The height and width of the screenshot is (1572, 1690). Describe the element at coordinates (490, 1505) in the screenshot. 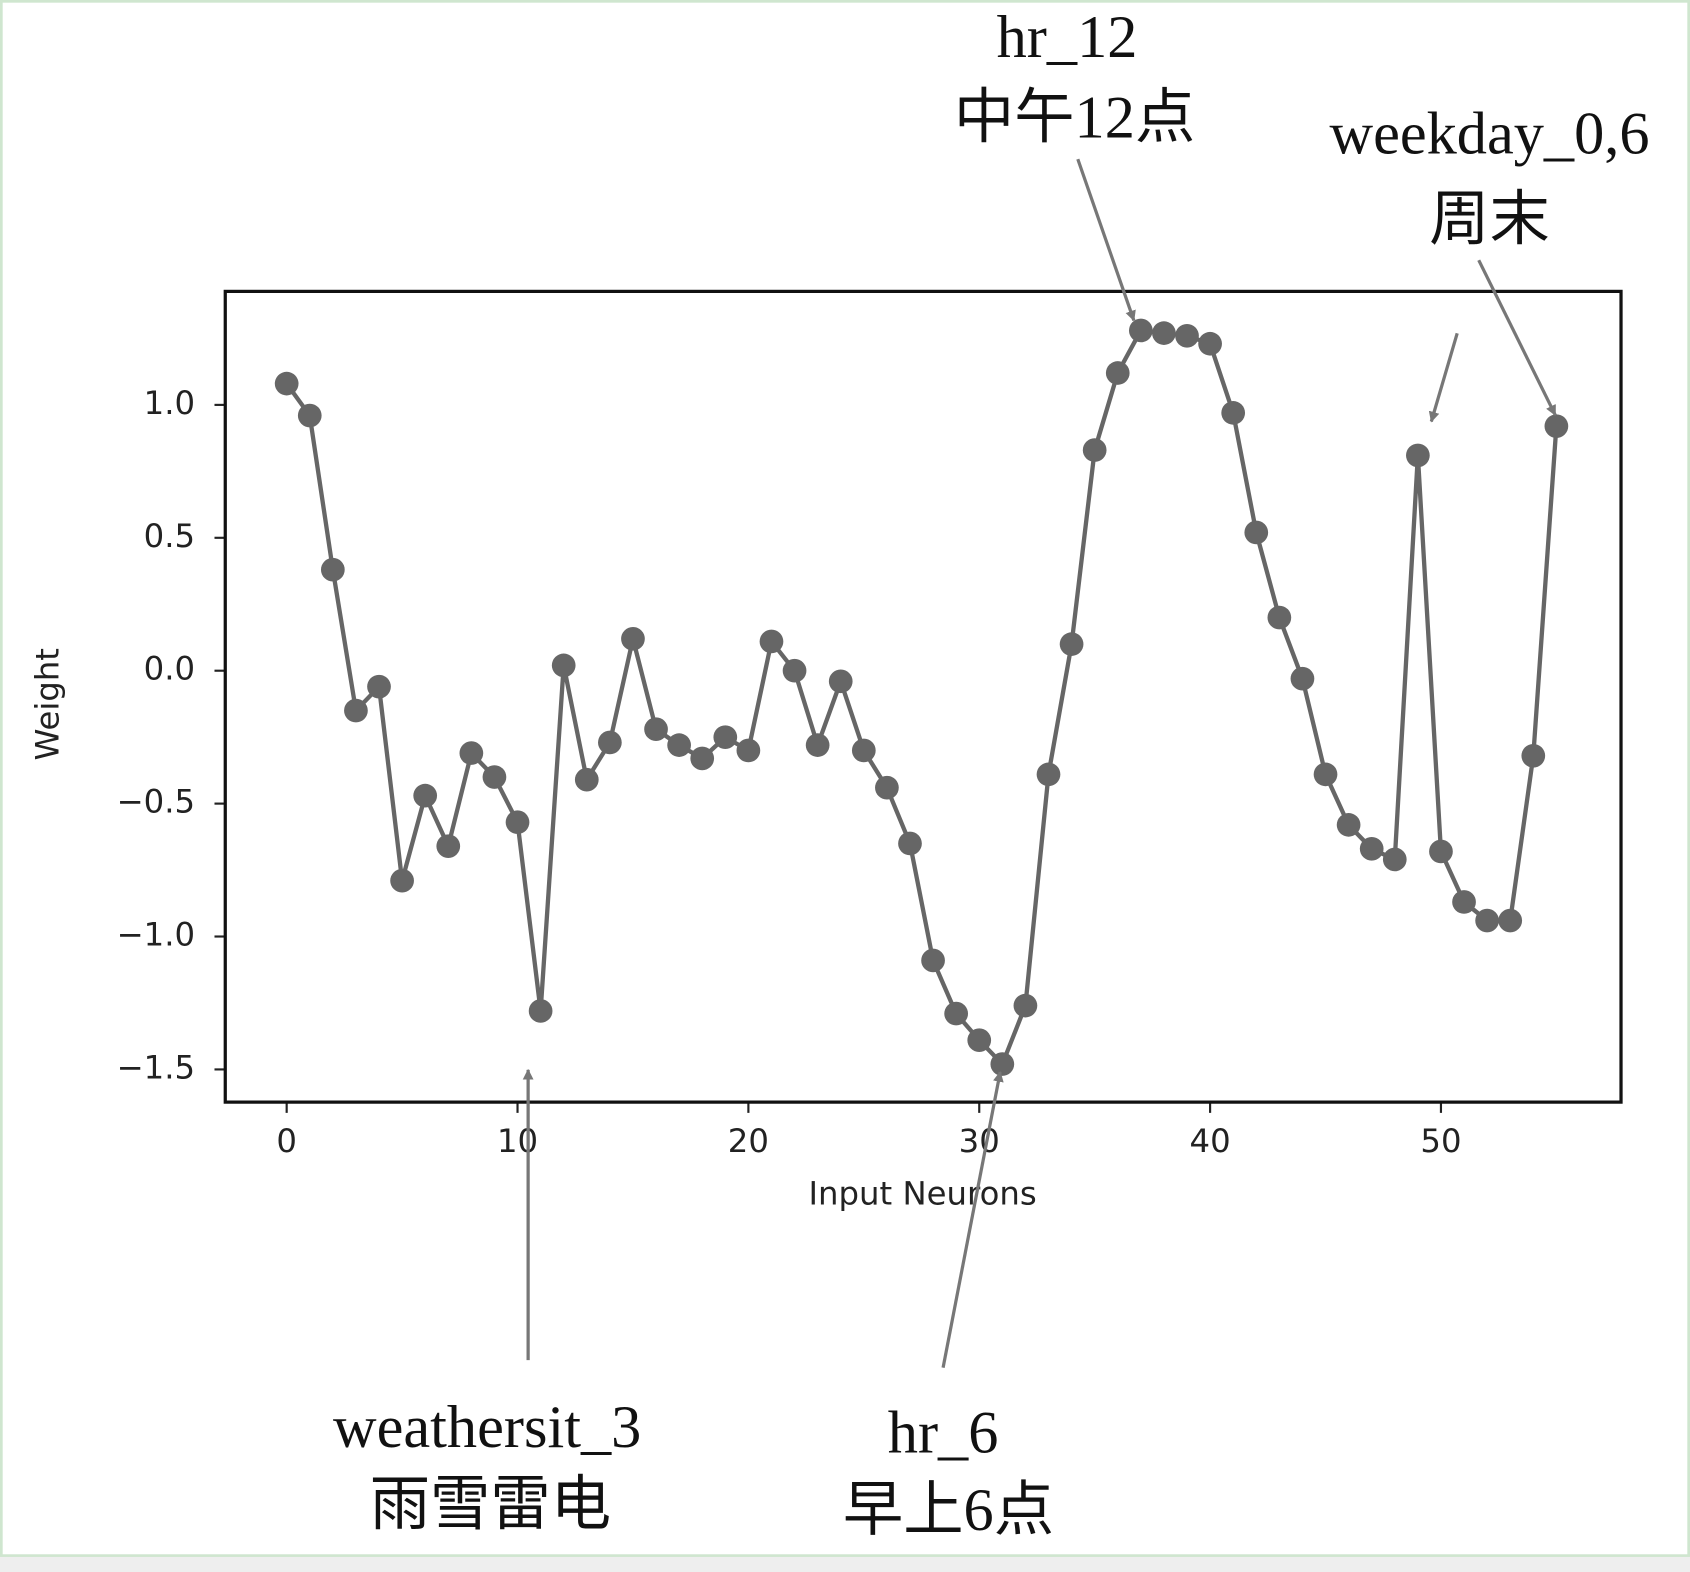

I see `annotation: 雨雪雷电` at that location.